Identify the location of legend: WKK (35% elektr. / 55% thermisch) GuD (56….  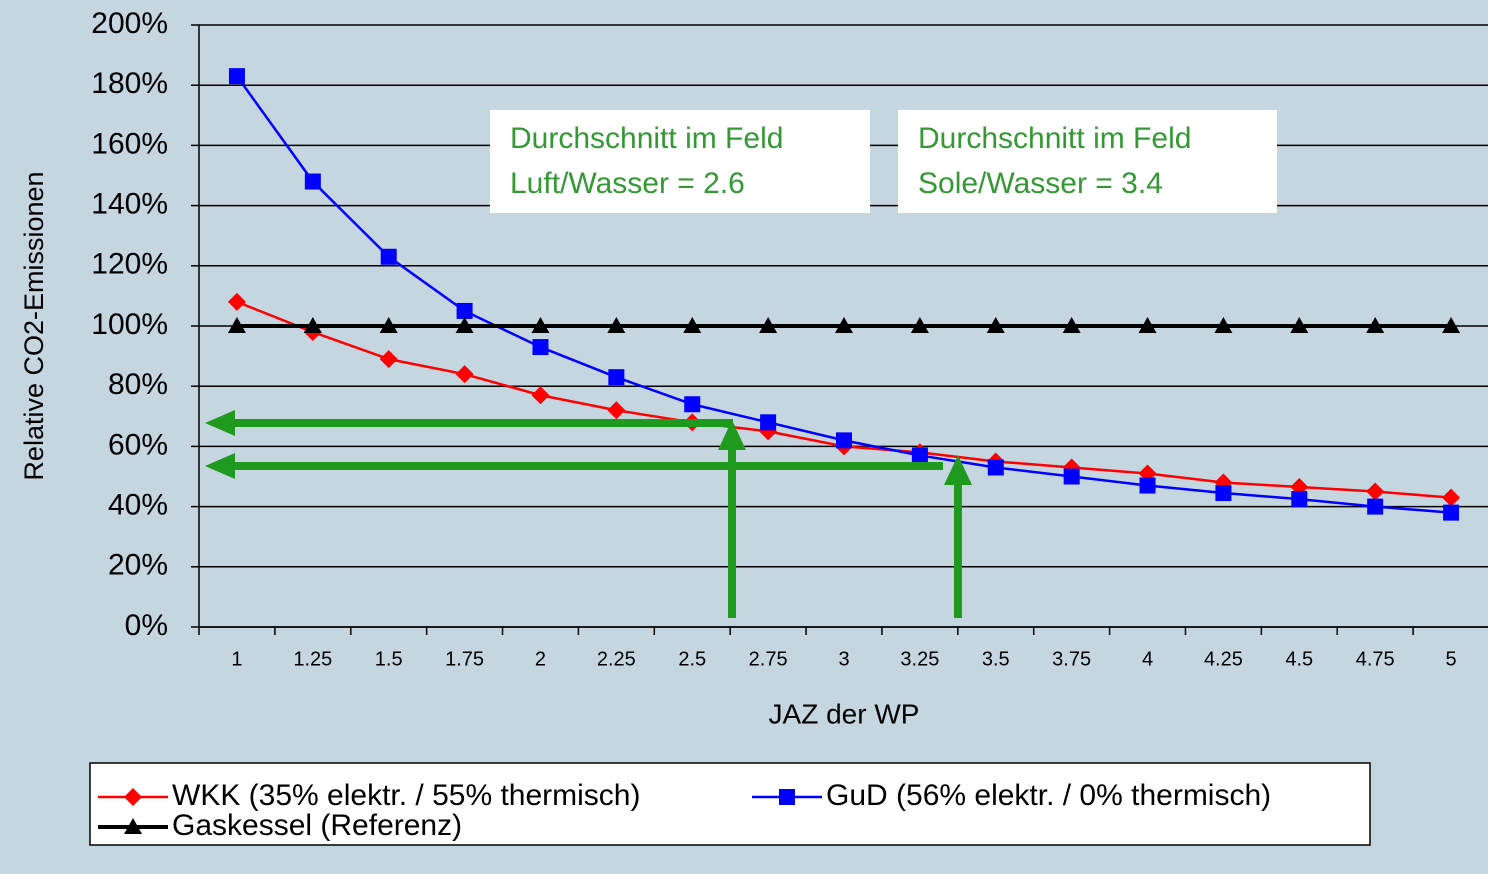
(684, 810).